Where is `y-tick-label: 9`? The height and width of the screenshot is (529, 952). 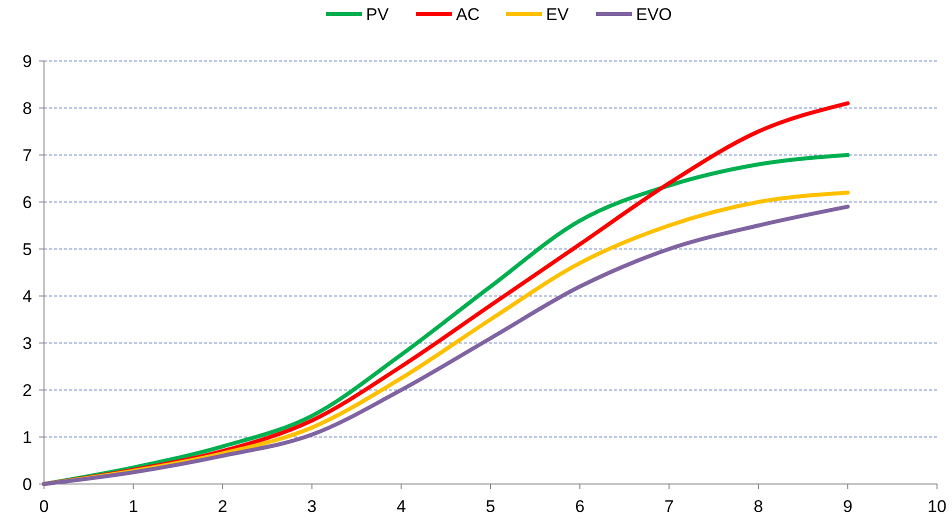
y-tick-label: 9 is located at coordinates (27, 61).